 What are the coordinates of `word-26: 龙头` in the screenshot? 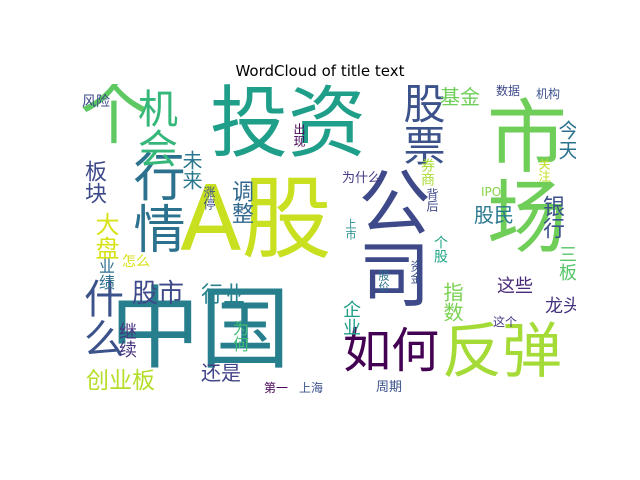 It's located at (560, 306).